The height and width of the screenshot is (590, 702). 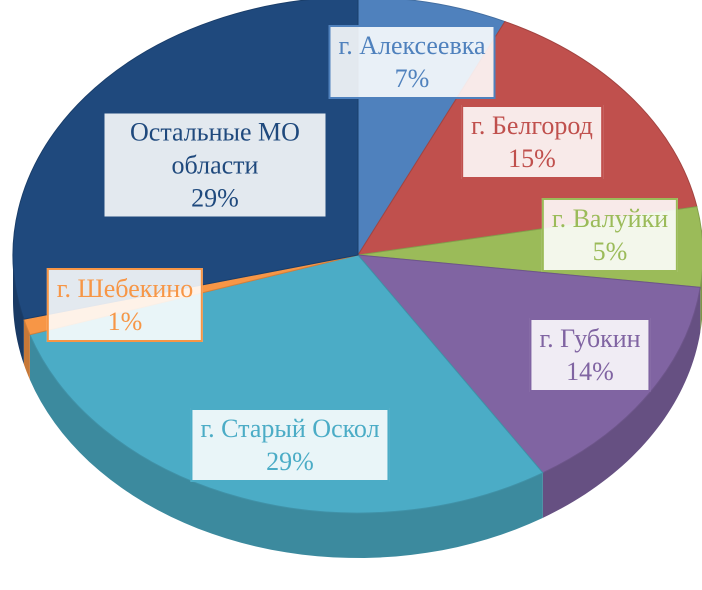 What do you see at coordinates (412, 78) in the screenshot?
I see `value-label: 7%` at bounding box center [412, 78].